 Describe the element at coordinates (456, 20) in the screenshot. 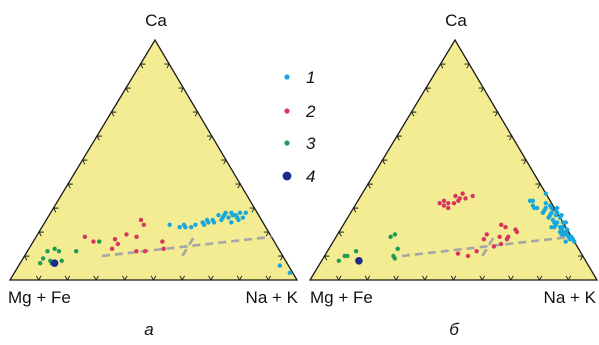

I see `corner-label-top-b: Ca` at that location.